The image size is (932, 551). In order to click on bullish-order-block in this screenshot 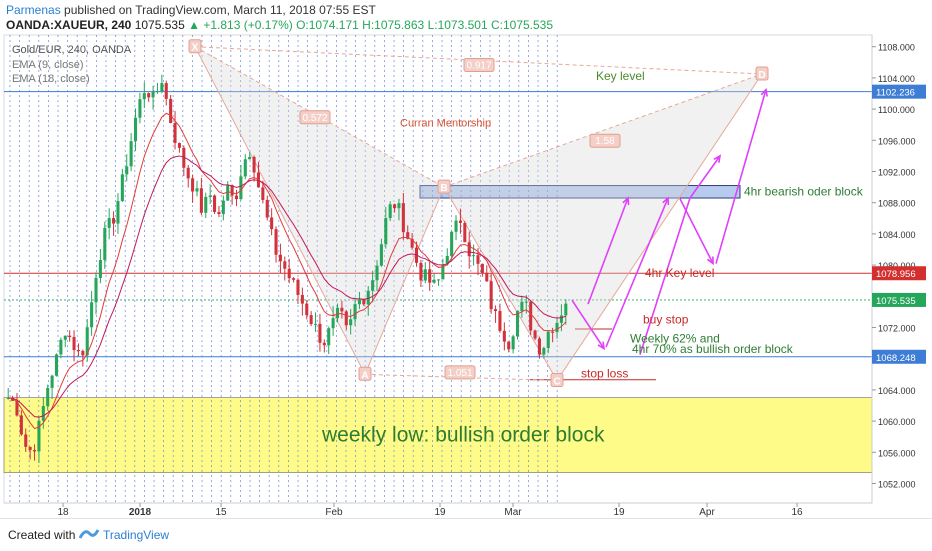, I will do `click(438, 435)`.